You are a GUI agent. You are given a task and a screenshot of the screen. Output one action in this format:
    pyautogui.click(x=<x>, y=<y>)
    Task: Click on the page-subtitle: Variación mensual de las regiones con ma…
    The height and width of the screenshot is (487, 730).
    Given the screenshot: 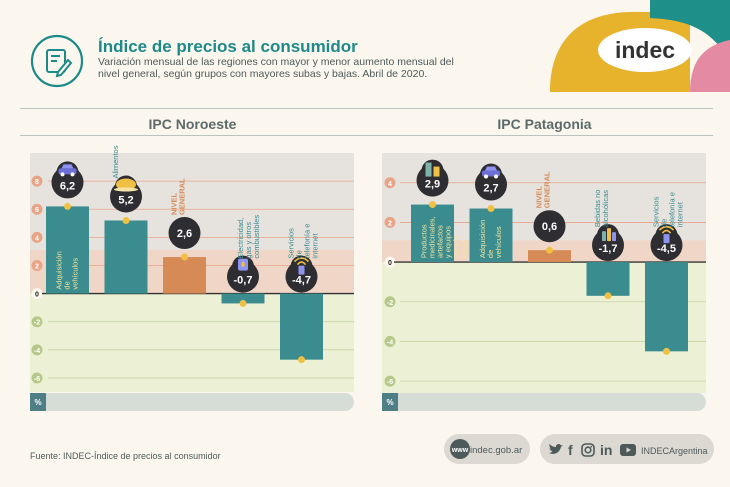 What is the action you would take?
    pyautogui.click(x=276, y=68)
    